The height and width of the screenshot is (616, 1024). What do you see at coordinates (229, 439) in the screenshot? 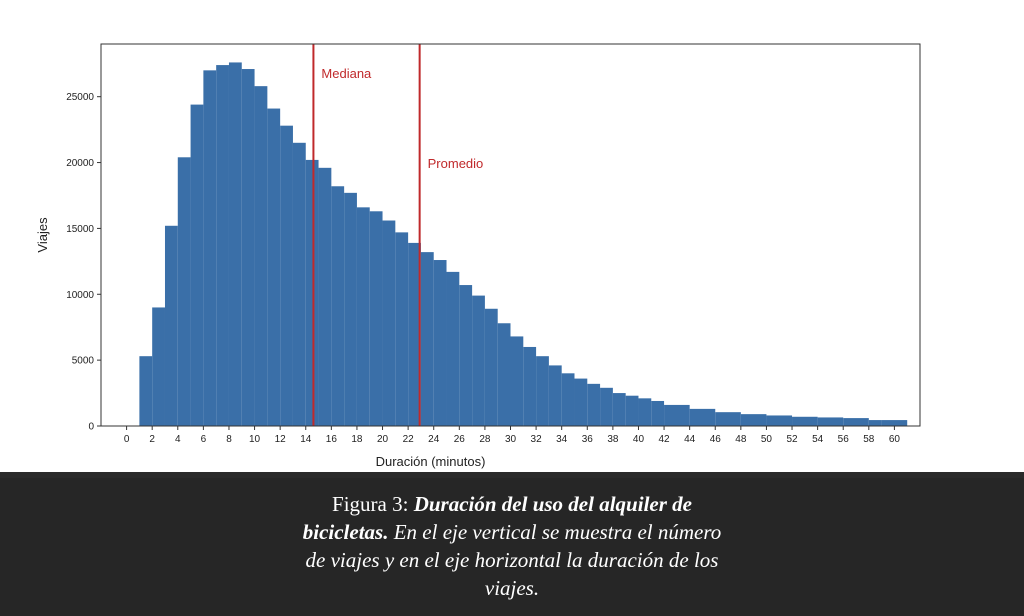
I see `x-tick-label: 8` at bounding box center [229, 439].